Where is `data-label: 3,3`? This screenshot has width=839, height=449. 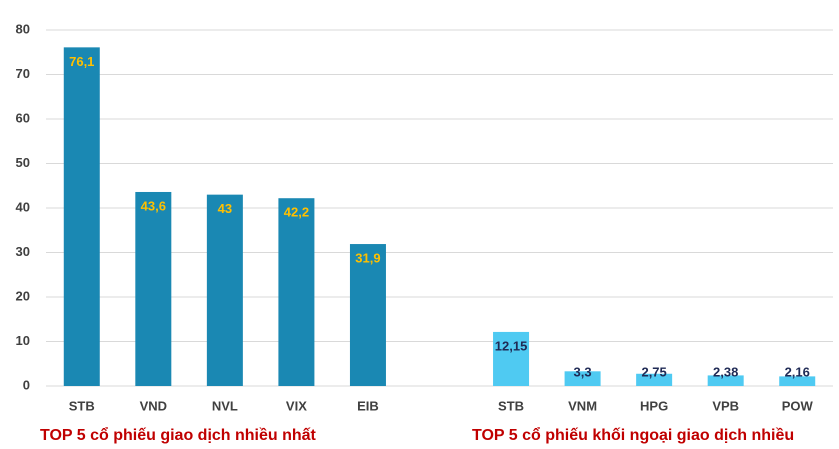
data-label: 3,3 is located at coordinates (583, 371).